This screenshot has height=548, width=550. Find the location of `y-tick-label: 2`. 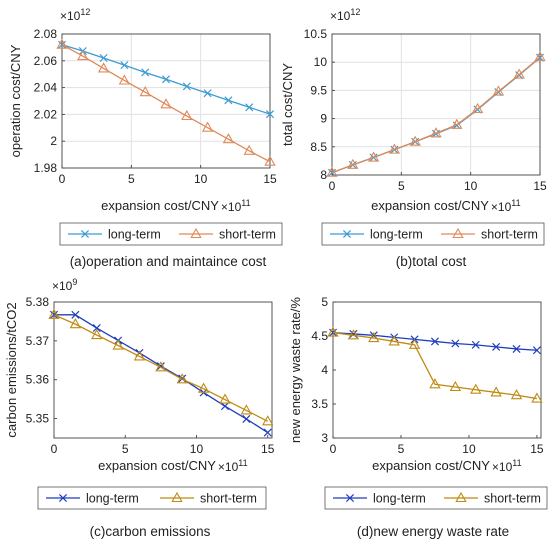

y-tick-label: 2 is located at coordinates (53, 141).